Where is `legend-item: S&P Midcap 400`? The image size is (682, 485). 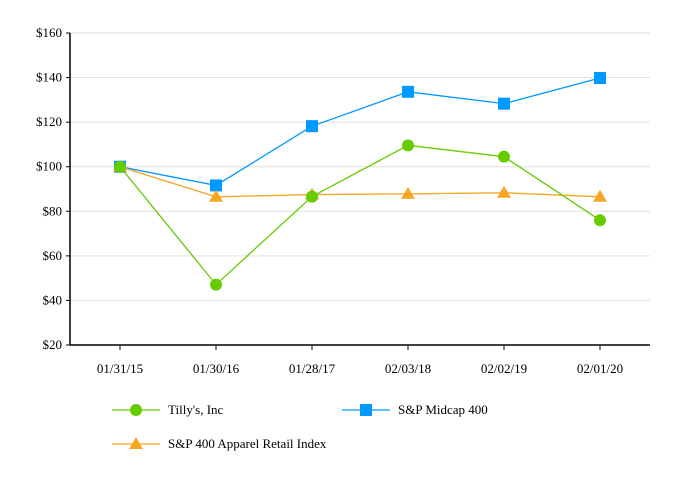
legend-item: S&P Midcap 400 is located at coordinates (415, 409).